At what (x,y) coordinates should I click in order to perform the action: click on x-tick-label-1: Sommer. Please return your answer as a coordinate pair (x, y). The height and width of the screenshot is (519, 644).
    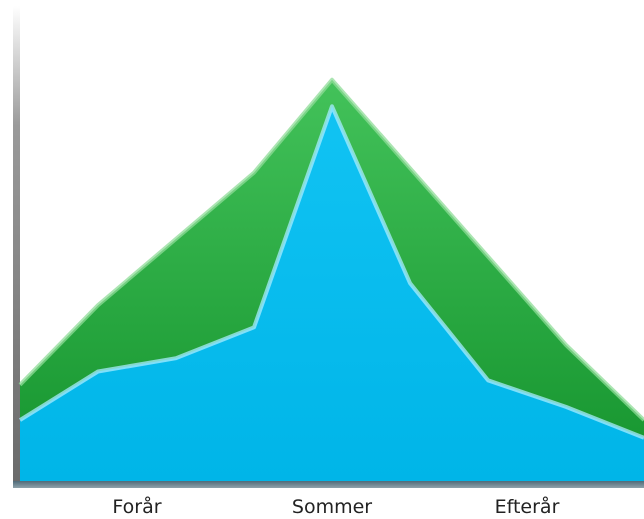
    Looking at the image, I should click on (332, 507).